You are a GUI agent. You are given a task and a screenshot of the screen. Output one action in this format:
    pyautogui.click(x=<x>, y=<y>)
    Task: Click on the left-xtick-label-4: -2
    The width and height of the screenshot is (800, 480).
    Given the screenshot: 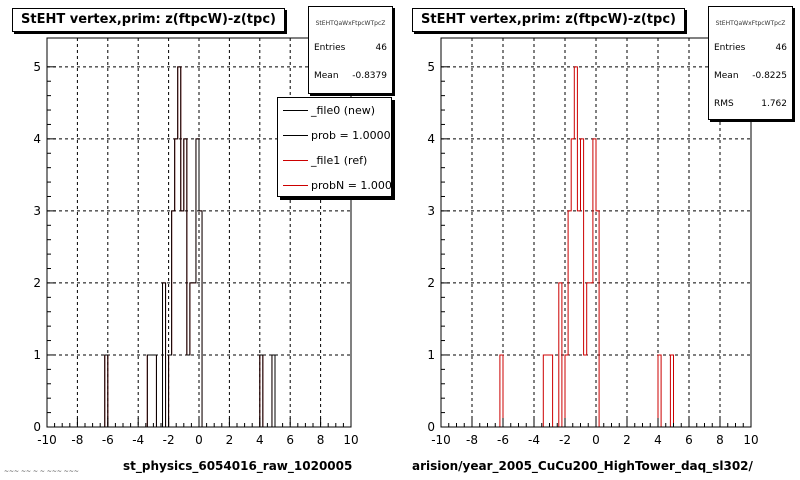 What is the action you would take?
    pyautogui.click(x=169, y=440)
    